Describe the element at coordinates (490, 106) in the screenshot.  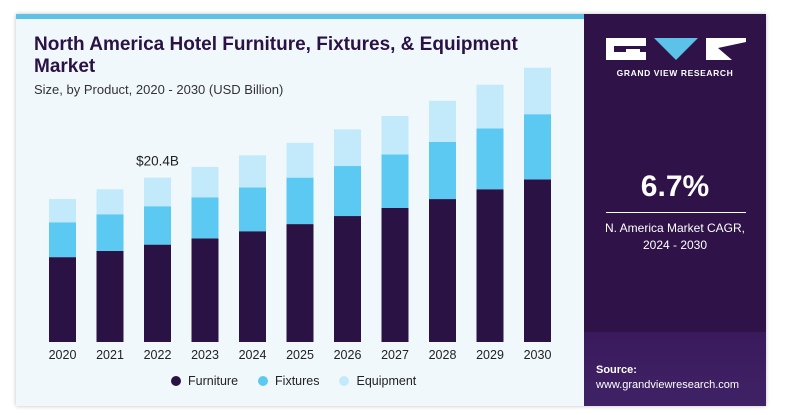
I see `bar-equipment-2029` at that location.